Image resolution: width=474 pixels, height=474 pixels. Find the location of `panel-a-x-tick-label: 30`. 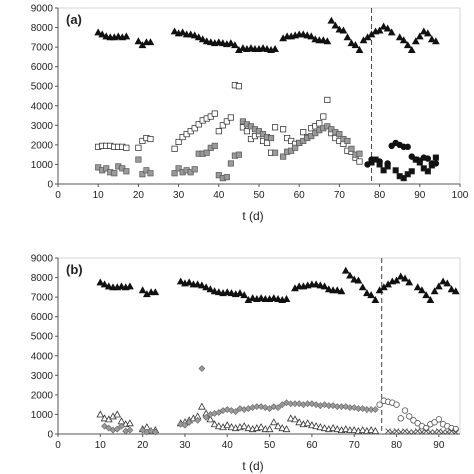

panel-a-x-tick-label: 30 is located at coordinates (179, 195).